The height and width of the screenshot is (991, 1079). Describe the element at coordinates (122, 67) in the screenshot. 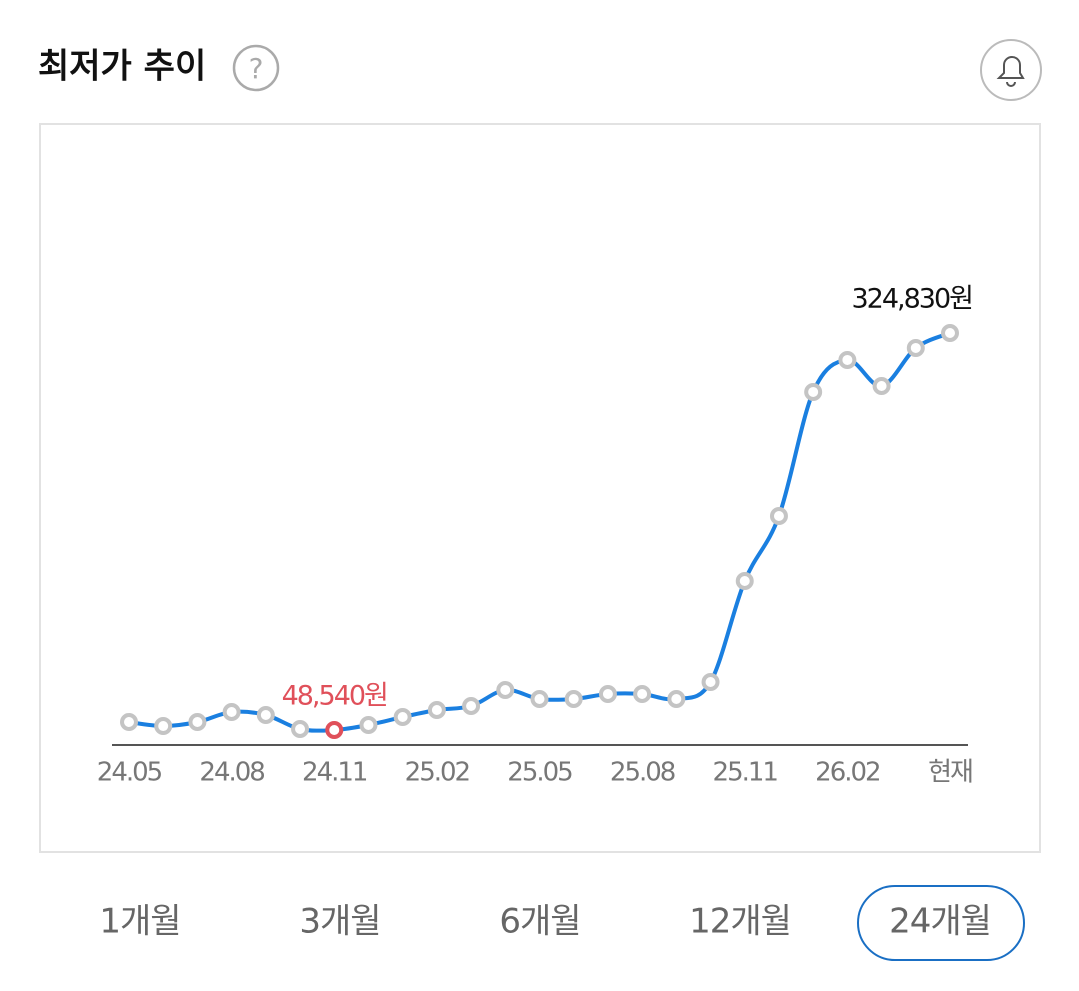

I see `title: 최저가 추이` at that location.